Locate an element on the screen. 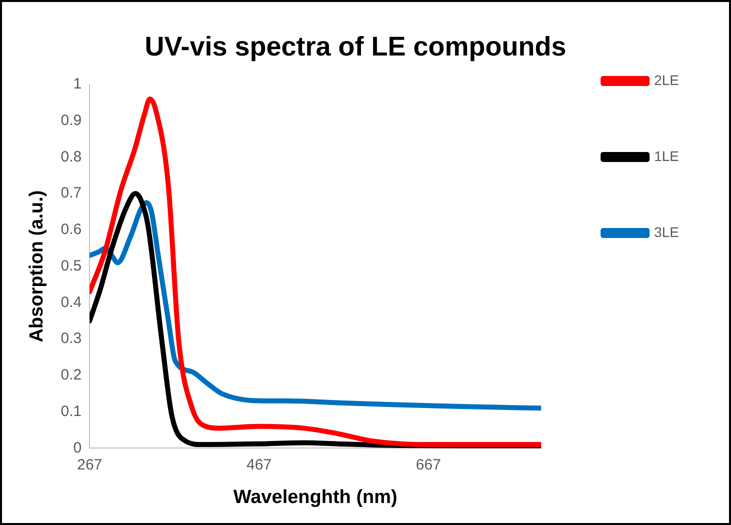 Image resolution: width=731 pixels, height=525 pixels. x-axis-title: Wavelenghth (nm) is located at coordinates (315, 497).